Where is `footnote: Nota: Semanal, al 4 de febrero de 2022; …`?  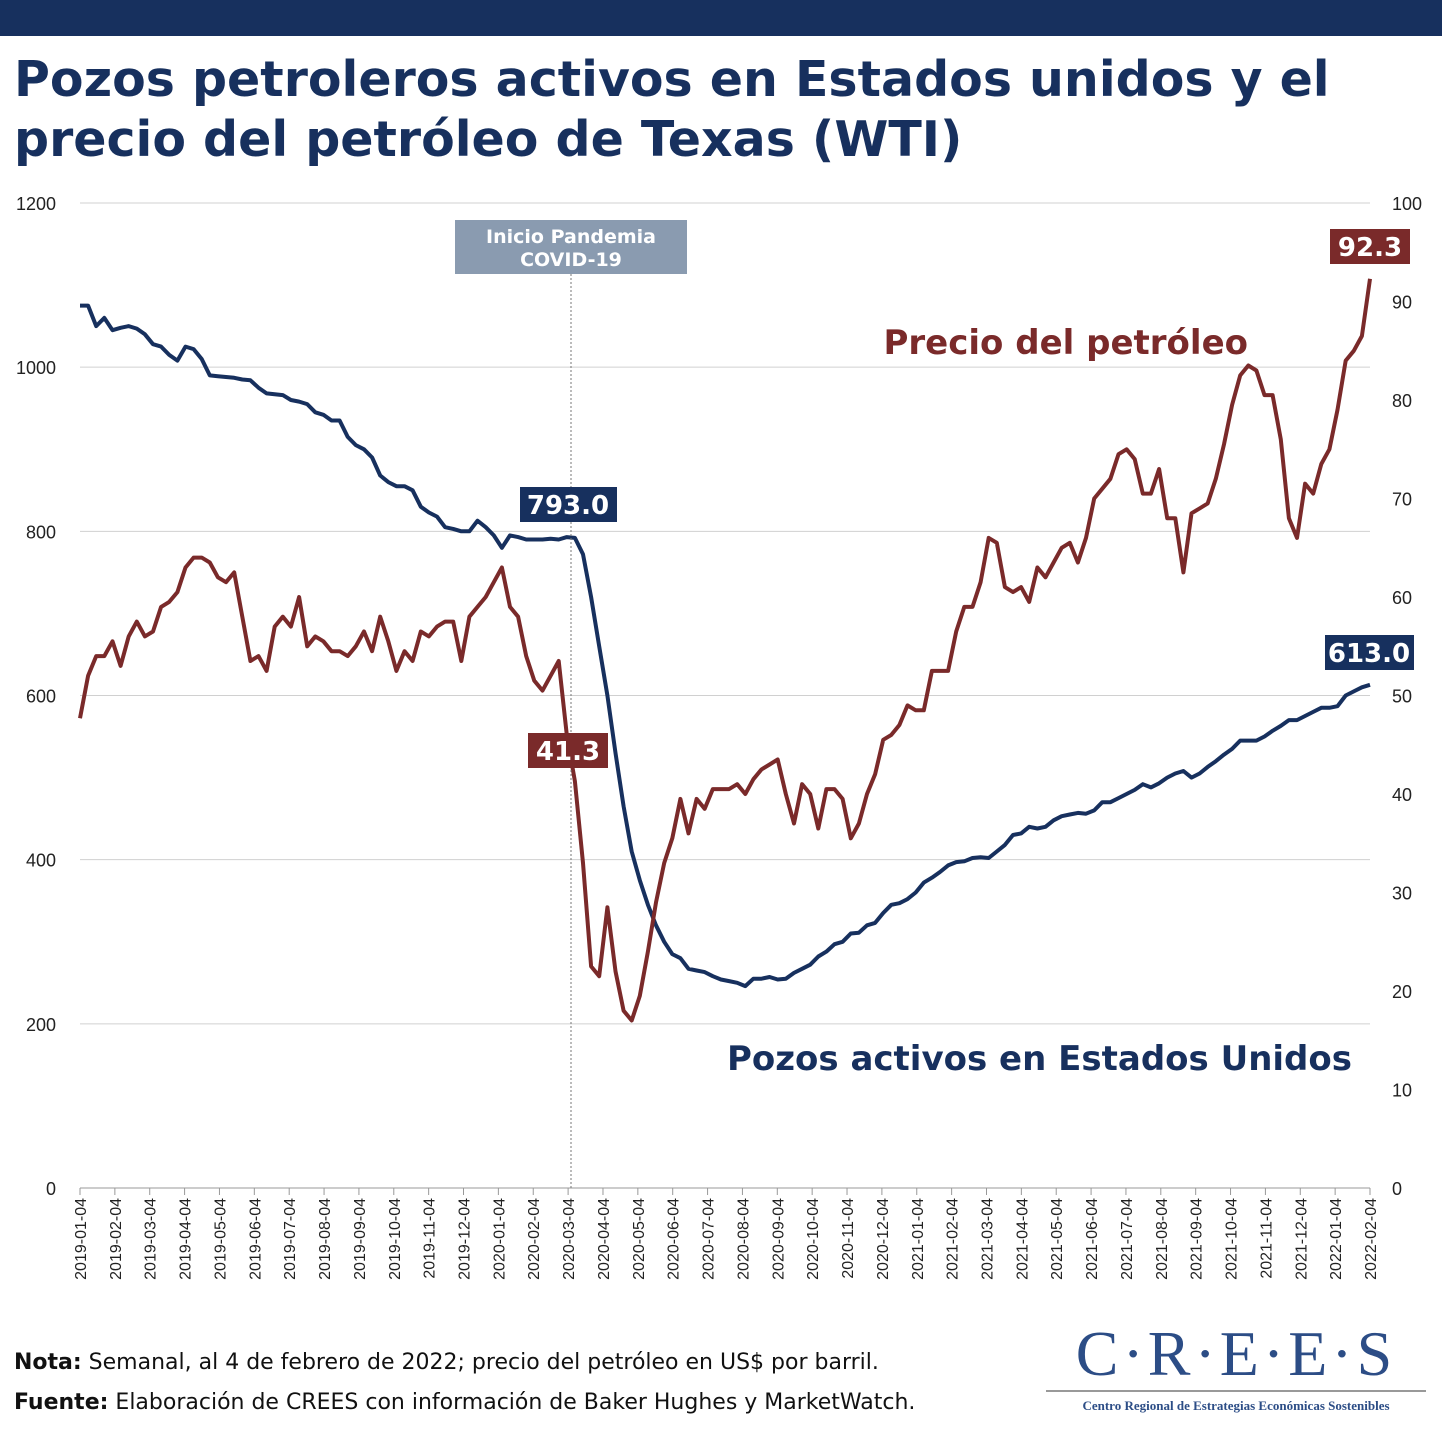 footnote: Nota: Semanal, al 4 de febrero de 2022; … is located at coordinates (446, 1362).